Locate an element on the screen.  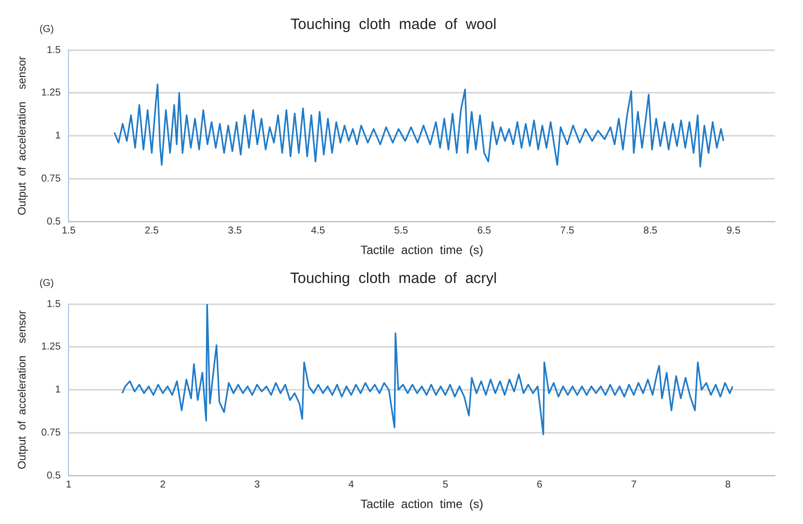
x-tick-label: 4 is located at coordinates (351, 484).